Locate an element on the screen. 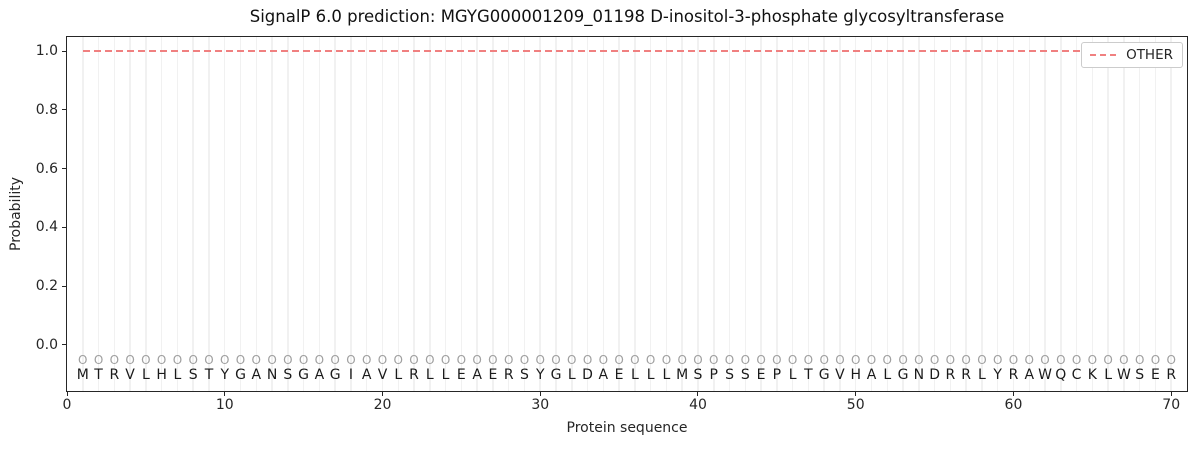 Image resolution: width=1200 pixels, height=450 pixels. legend: OTHER is located at coordinates (1132, 55).